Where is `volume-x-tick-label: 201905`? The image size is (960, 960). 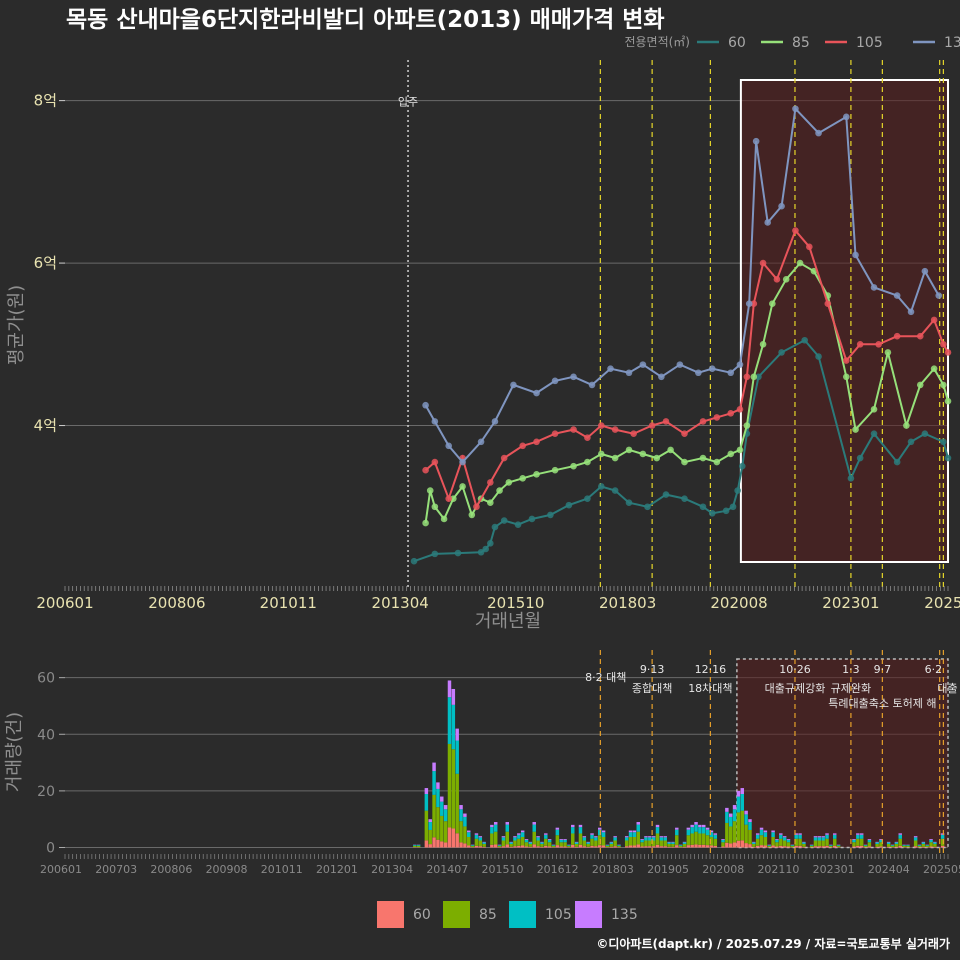
volume-x-tick-label: 201905 is located at coordinates (668, 869).